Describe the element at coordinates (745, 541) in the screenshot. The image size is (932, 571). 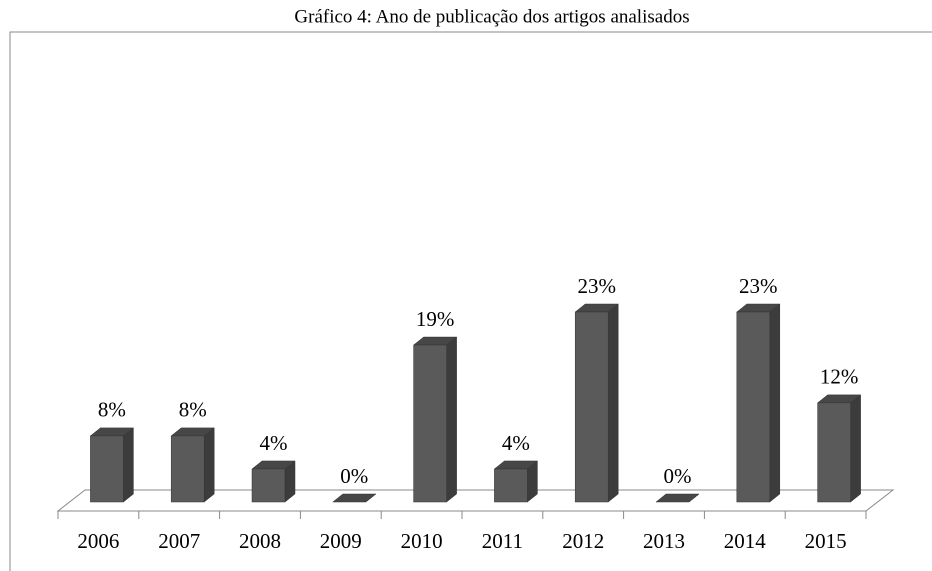
I see `x-tick-label: 2014` at that location.